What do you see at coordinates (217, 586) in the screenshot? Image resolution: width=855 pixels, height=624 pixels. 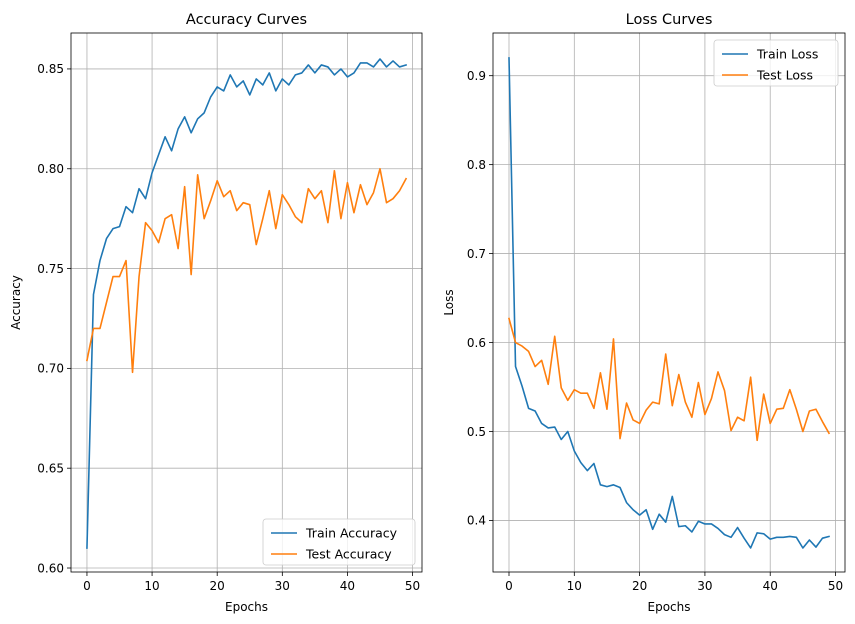 I see `accuracy-x-tick-label: 20` at bounding box center [217, 586].